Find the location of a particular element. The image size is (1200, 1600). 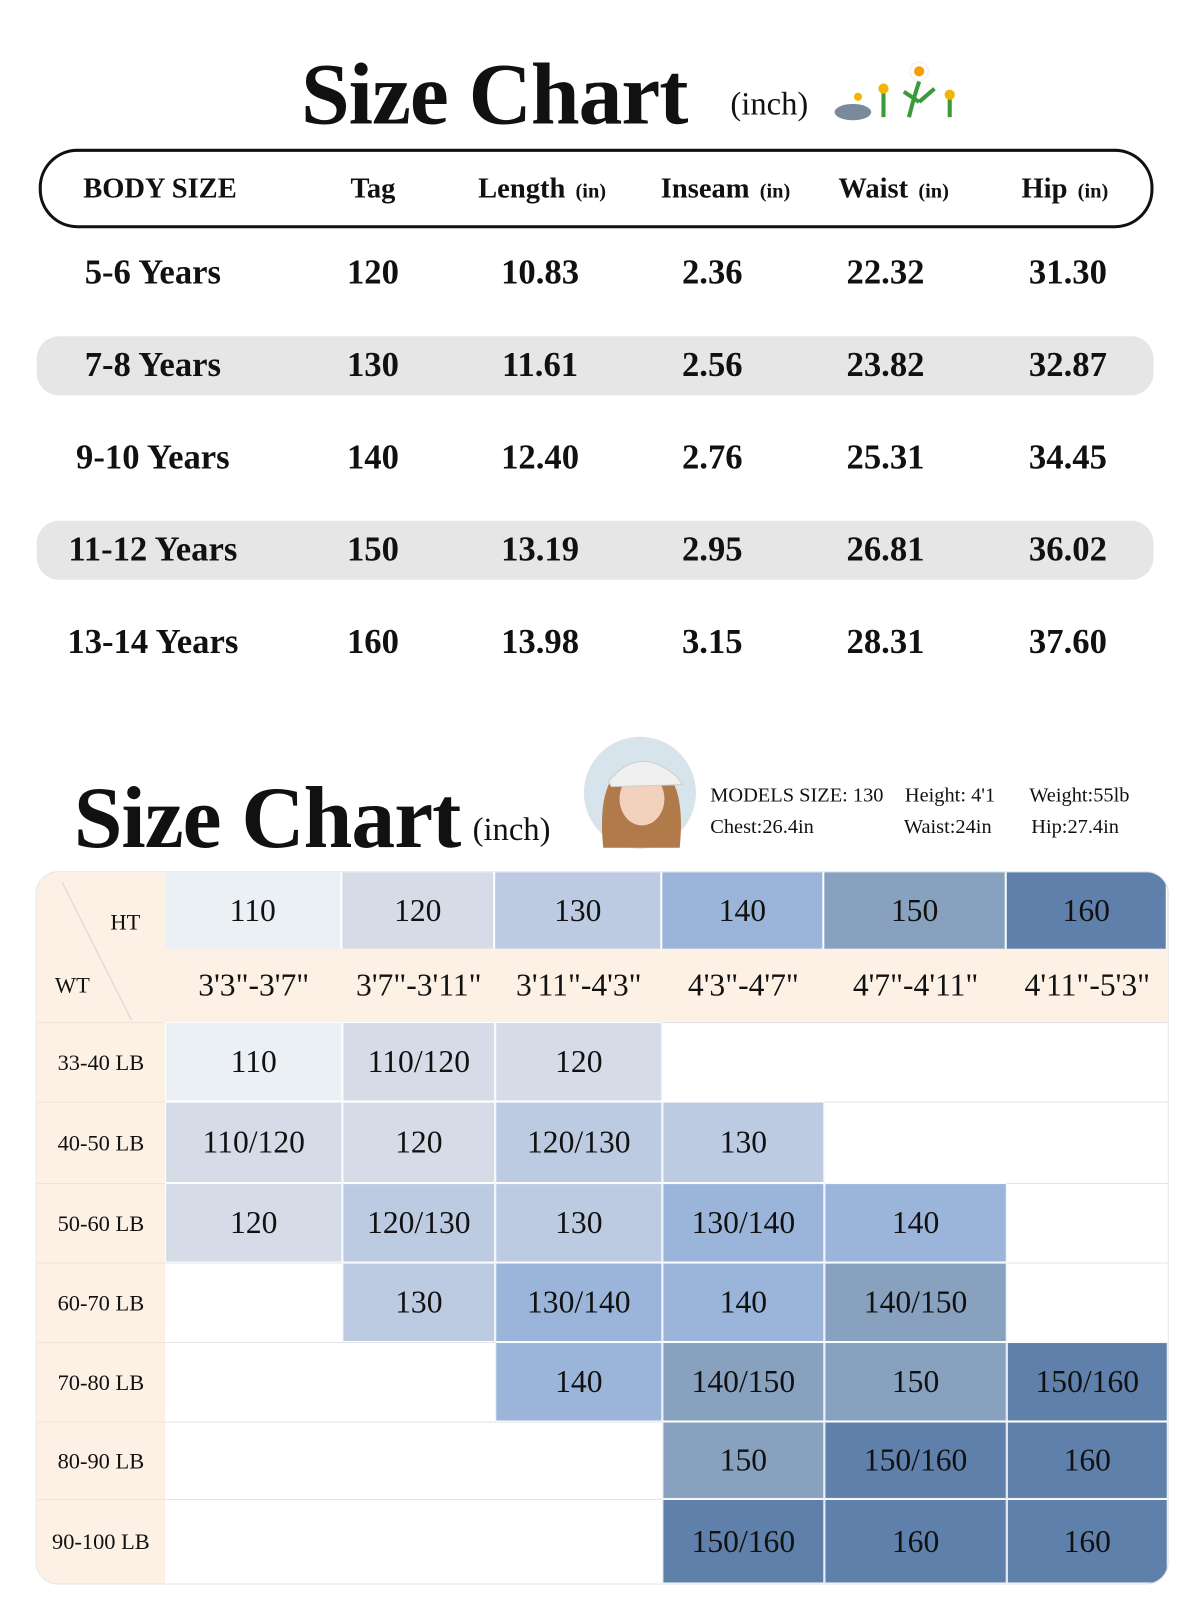

column-label: Inseam is located at coordinates (705, 189).